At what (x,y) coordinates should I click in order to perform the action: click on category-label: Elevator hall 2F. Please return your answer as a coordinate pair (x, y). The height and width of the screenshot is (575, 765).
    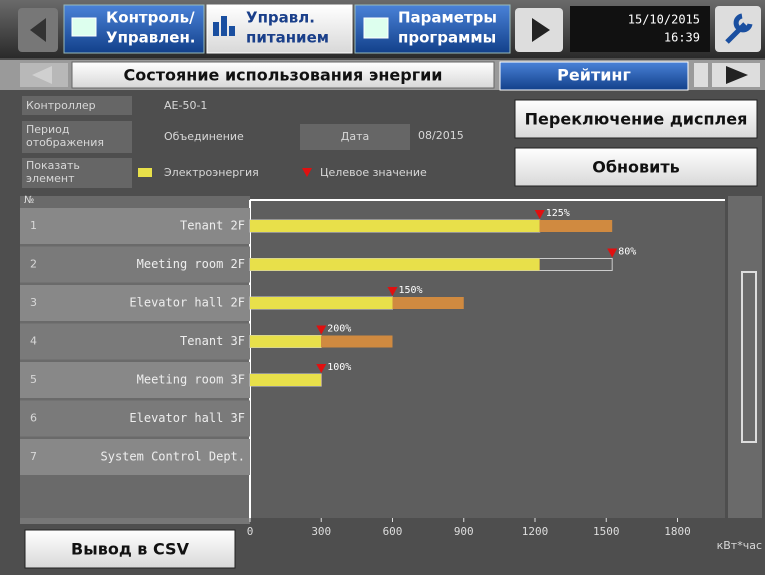
    Looking at the image, I should click on (187, 303).